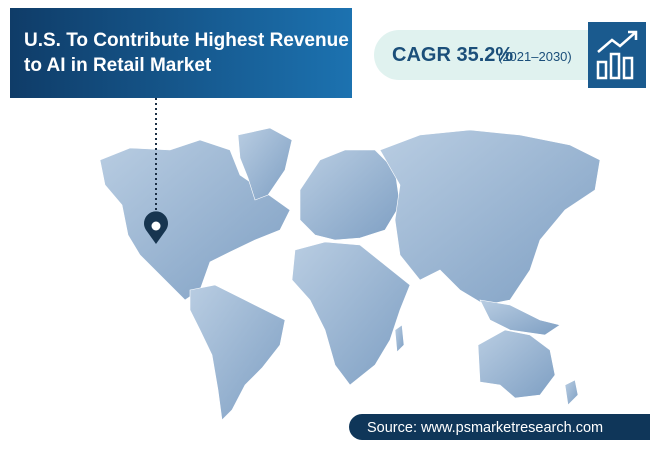  I want to click on cagr-period: (2021–2030), so click(535, 56).